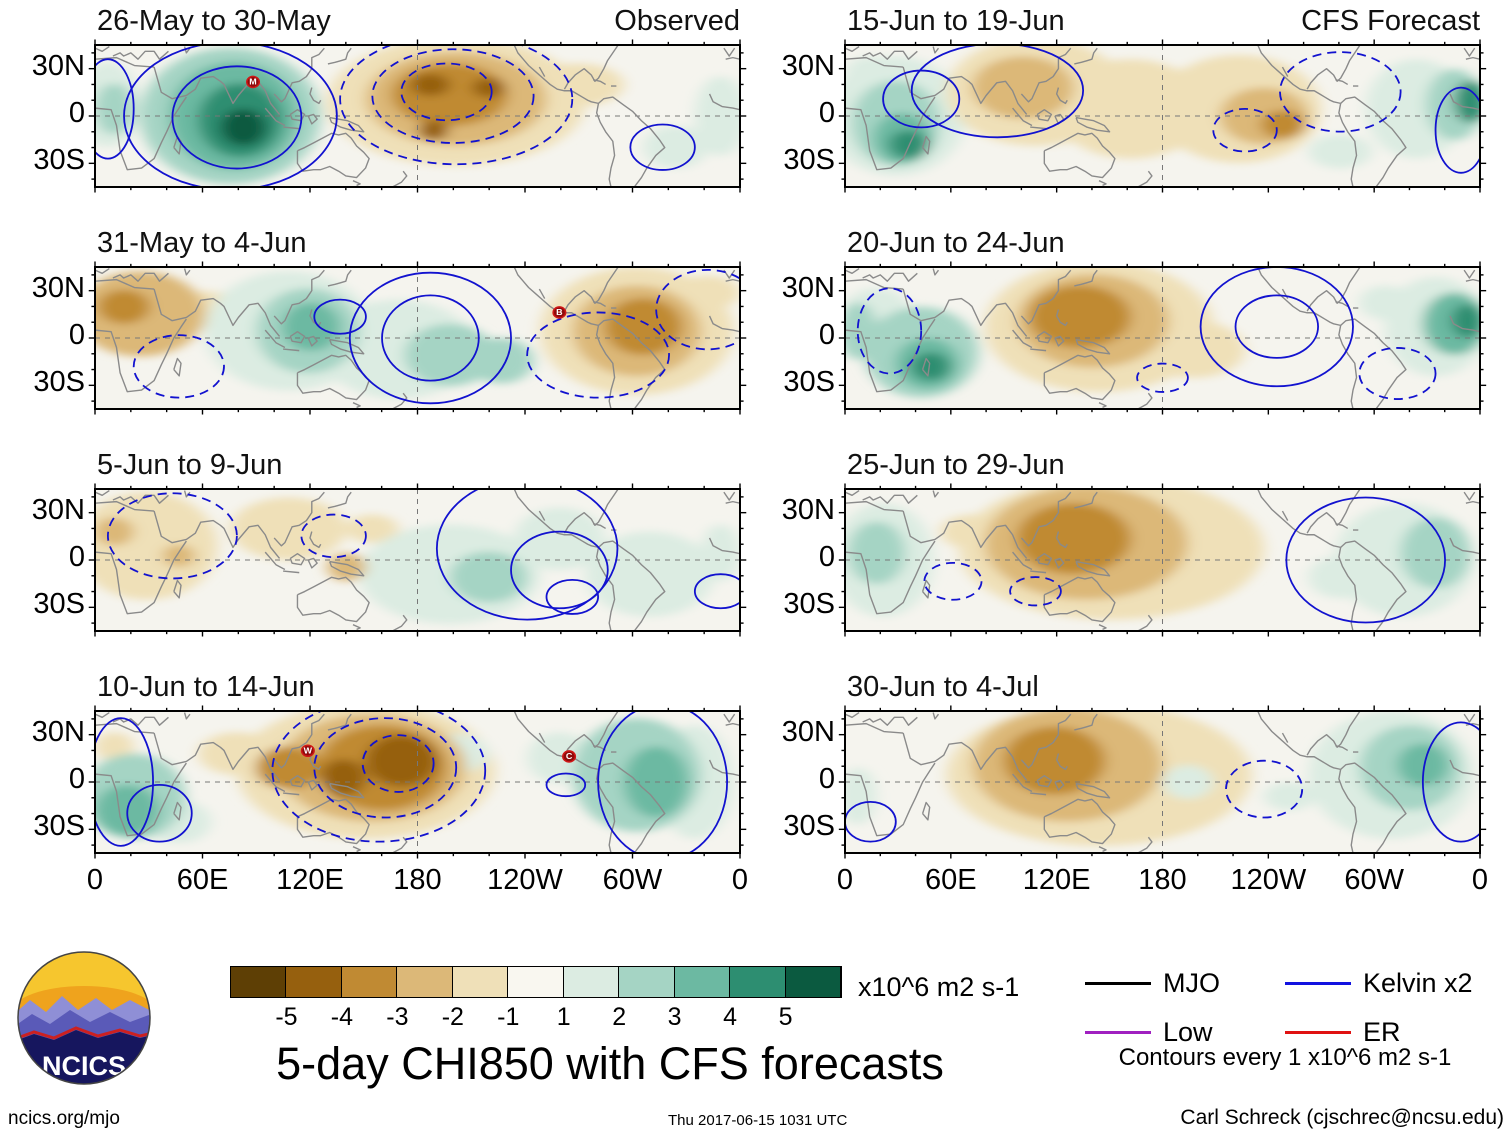 The height and width of the screenshot is (1137, 1510). Describe the element at coordinates (508, 1017) in the screenshot. I see `colorbar-tick-label: -1` at that location.